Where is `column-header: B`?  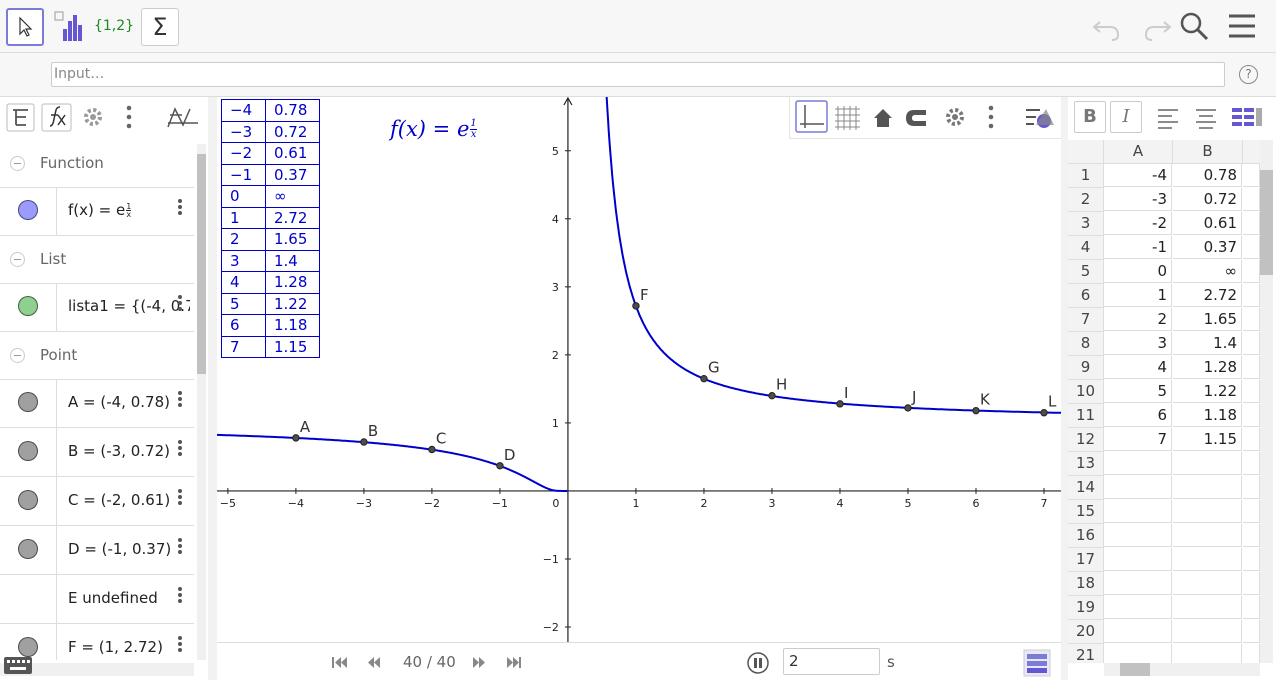
column-header: B is located at coordinates (1208, 152).